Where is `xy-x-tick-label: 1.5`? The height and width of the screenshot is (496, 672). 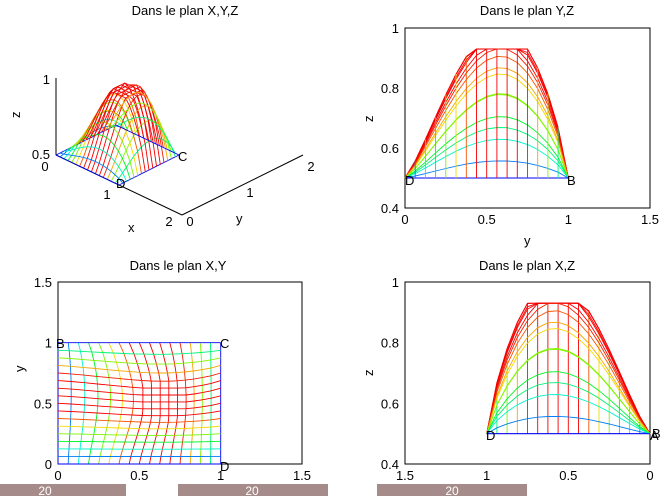
xy-x-tick-label: 1.5 is located at coordinates (302, 475).